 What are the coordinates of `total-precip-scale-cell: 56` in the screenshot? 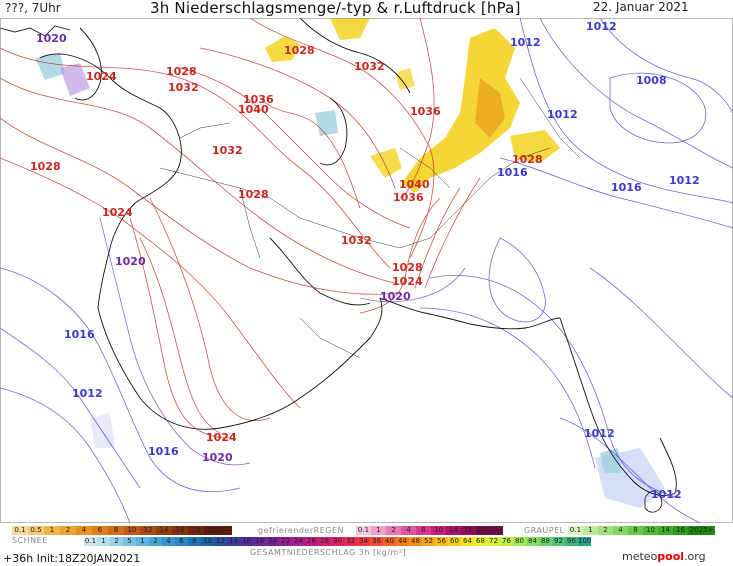 It's located at (441, 541).